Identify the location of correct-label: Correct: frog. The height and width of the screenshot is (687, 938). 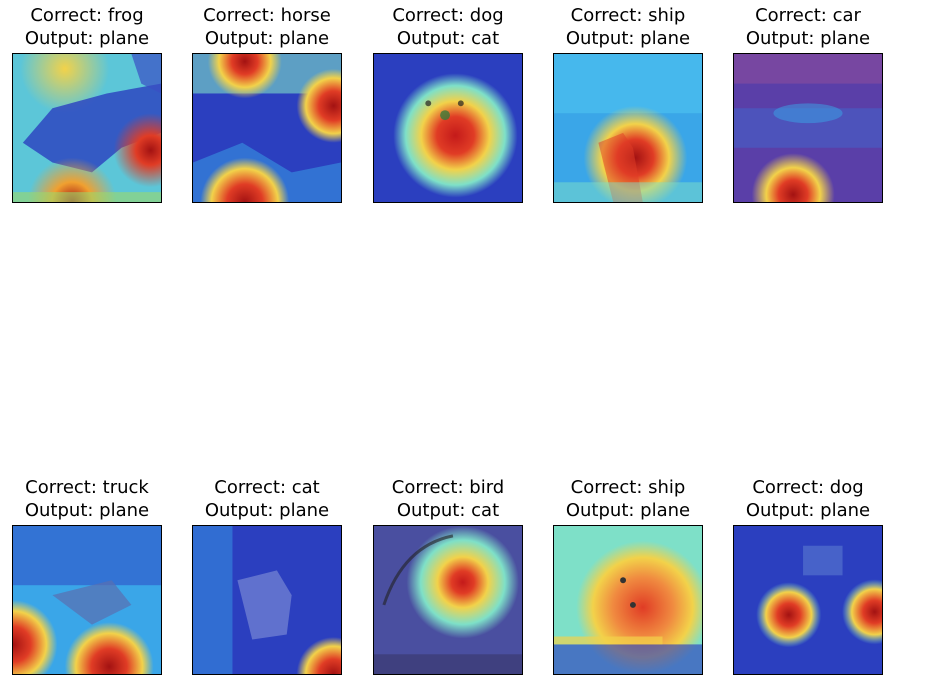
(87, 15).